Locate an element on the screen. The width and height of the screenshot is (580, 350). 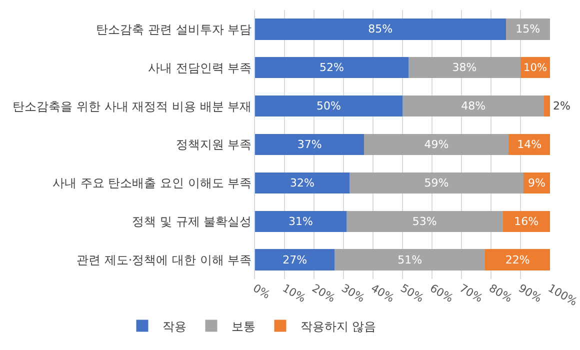
data-label: 32% is located at coordinates (302, 183).